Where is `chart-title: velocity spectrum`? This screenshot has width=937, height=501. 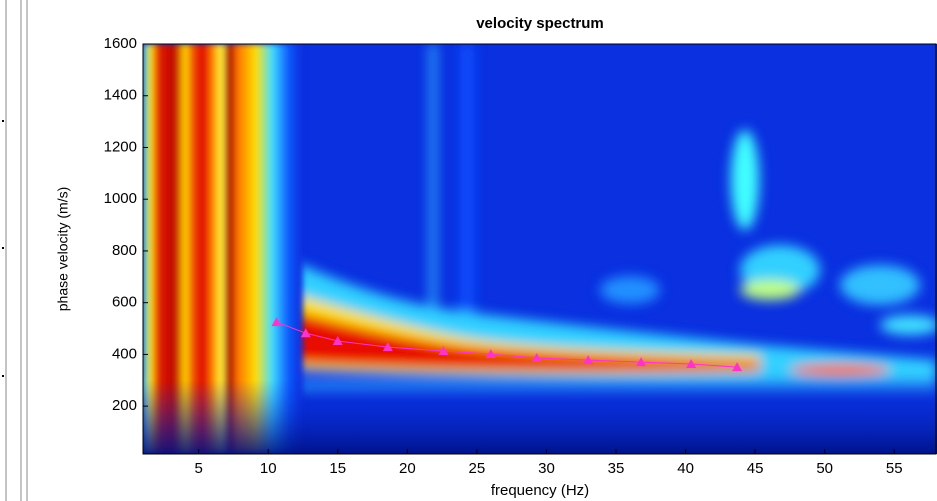
chart-title: velocity spectrum is located at coordinates (540, 23).